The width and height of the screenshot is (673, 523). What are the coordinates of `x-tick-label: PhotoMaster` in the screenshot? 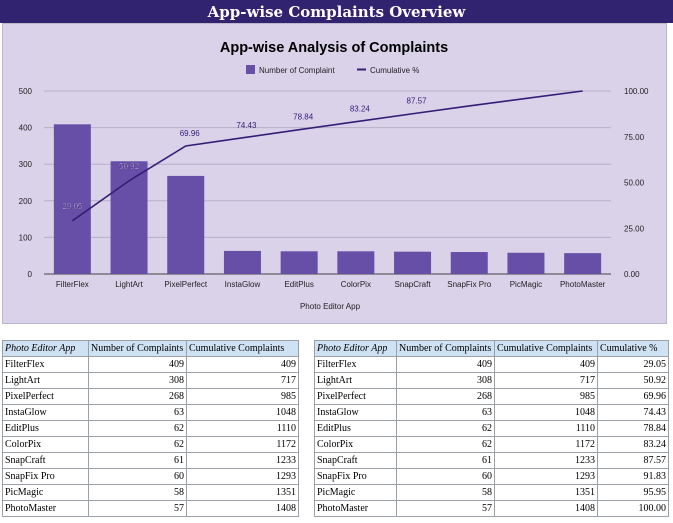 It's located at (583, 284).